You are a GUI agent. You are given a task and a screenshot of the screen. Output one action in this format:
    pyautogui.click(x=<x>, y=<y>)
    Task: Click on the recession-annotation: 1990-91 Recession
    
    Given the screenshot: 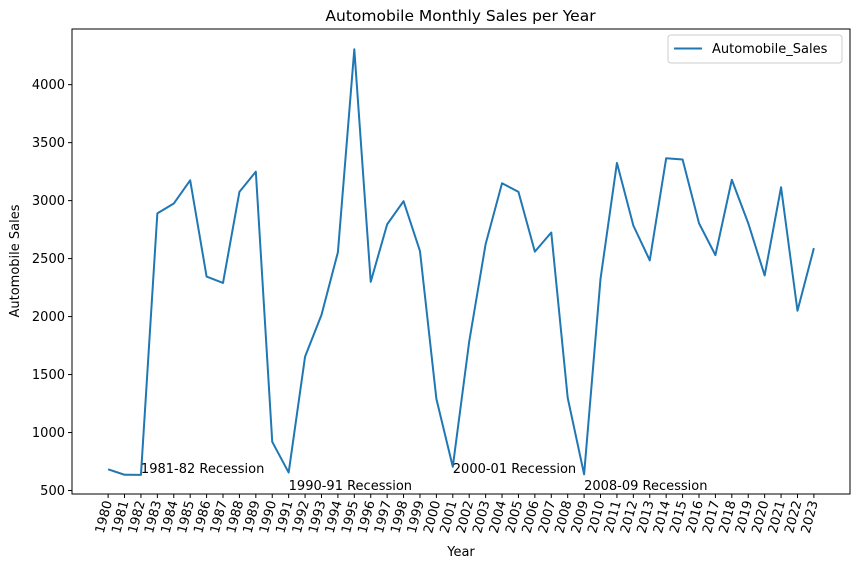 What is the action you would take?
    pyautogui.click(x=350, y=486)
    